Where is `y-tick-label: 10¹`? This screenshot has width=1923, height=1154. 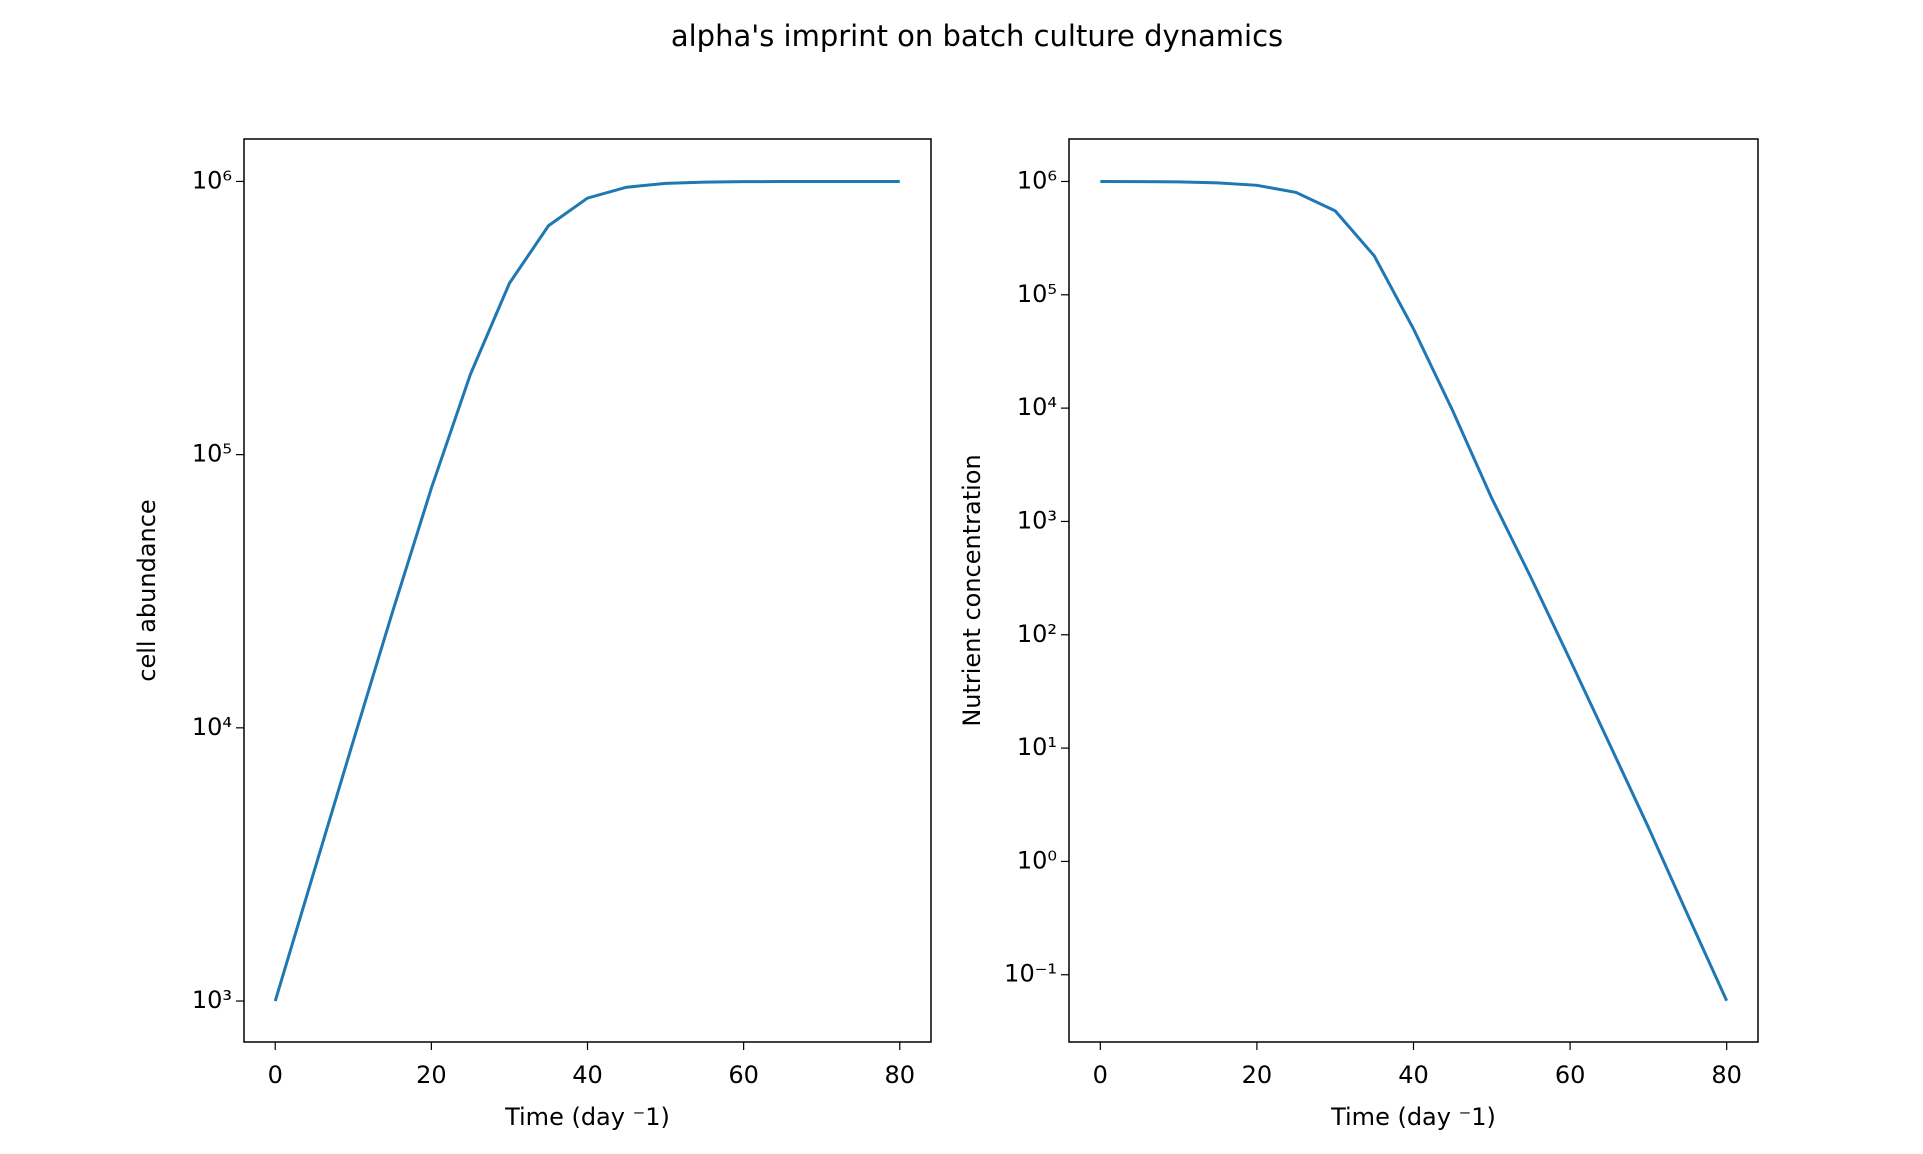 y-tick-label: 10¹ is located at coordinates (1037, 747).